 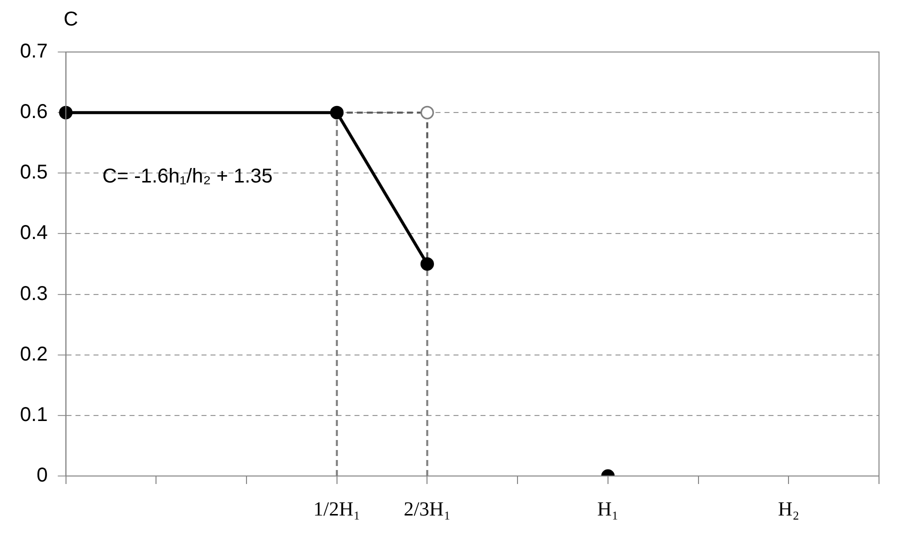 I want to click on annotation: C= -1.6h₁/h₂ + 1.35, so click(x=187, y=177).